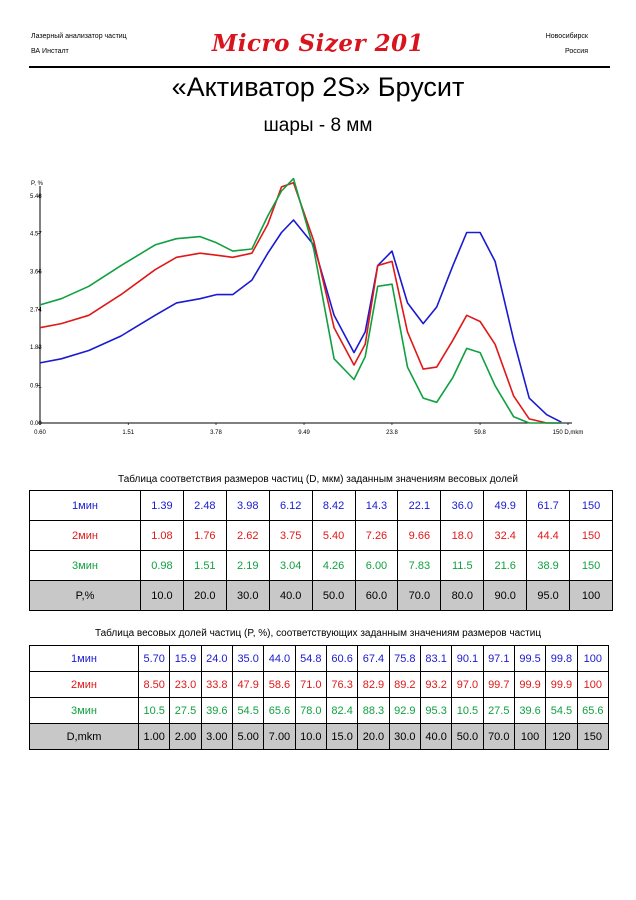  What do you see at coordinates (376, 565) in the screenshot?
I see `table-cell: 6.00` at bounding box center [376, 565].